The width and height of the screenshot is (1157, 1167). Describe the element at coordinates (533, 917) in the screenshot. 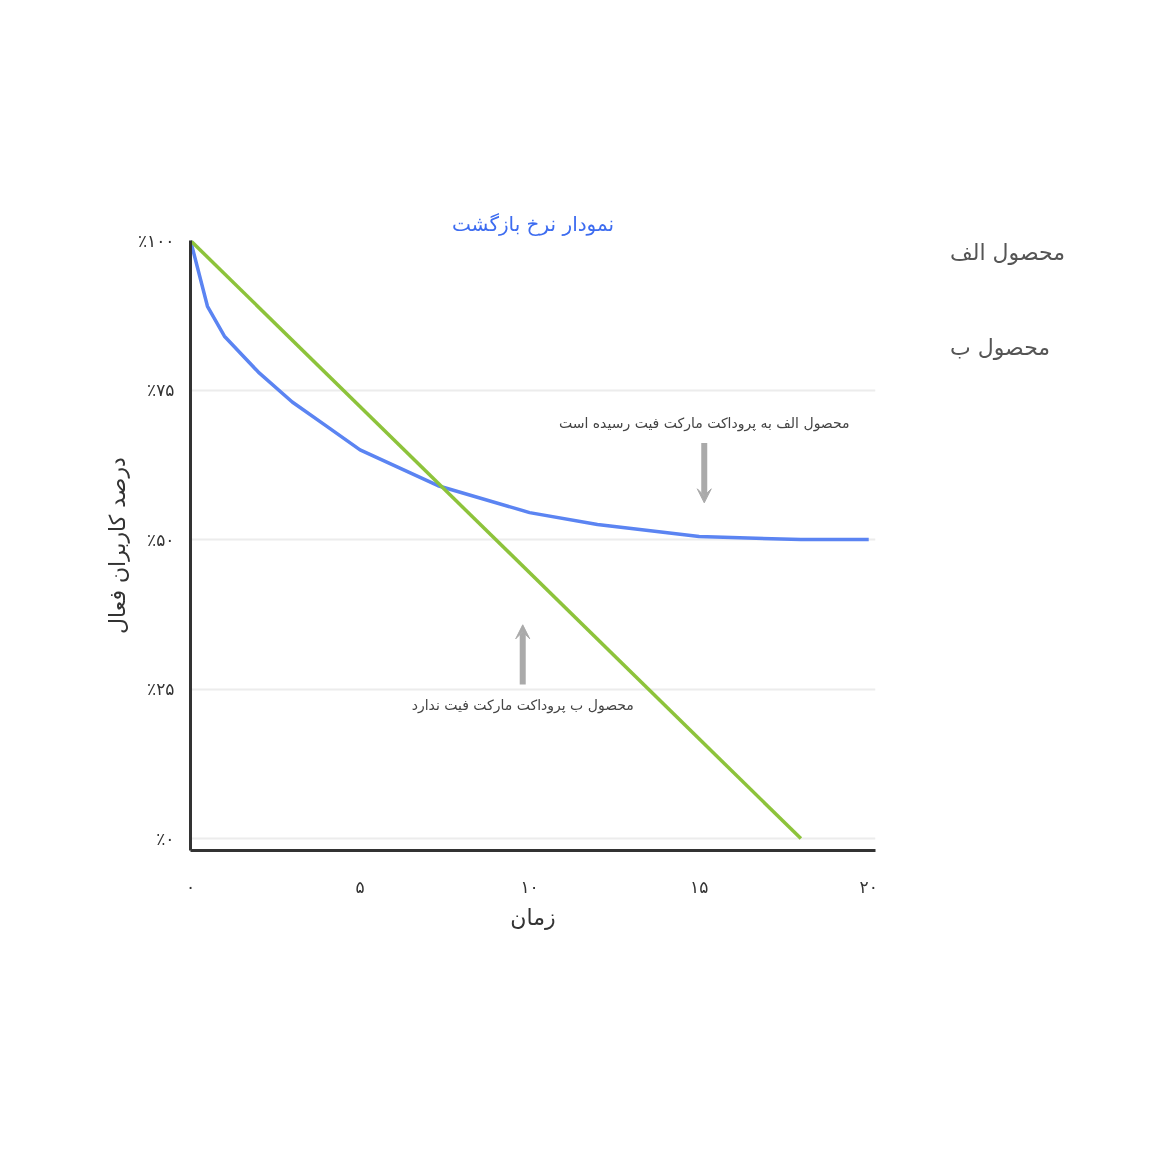

I see `x-axis-title: زمان` at that location.